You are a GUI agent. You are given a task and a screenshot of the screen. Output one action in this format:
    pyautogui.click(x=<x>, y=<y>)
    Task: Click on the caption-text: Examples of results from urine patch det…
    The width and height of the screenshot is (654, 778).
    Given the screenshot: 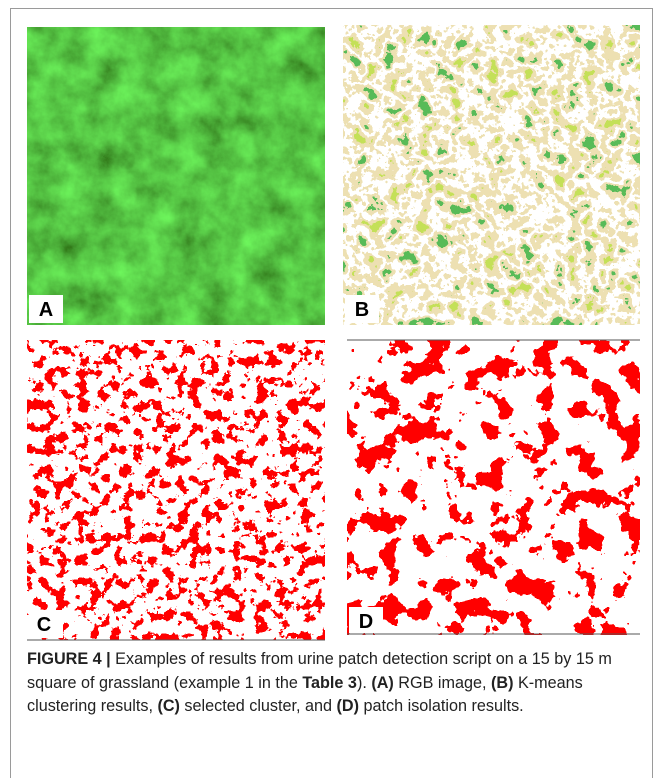 What is the action you would take?
    pyautogui.click(x=319, y=671)
    